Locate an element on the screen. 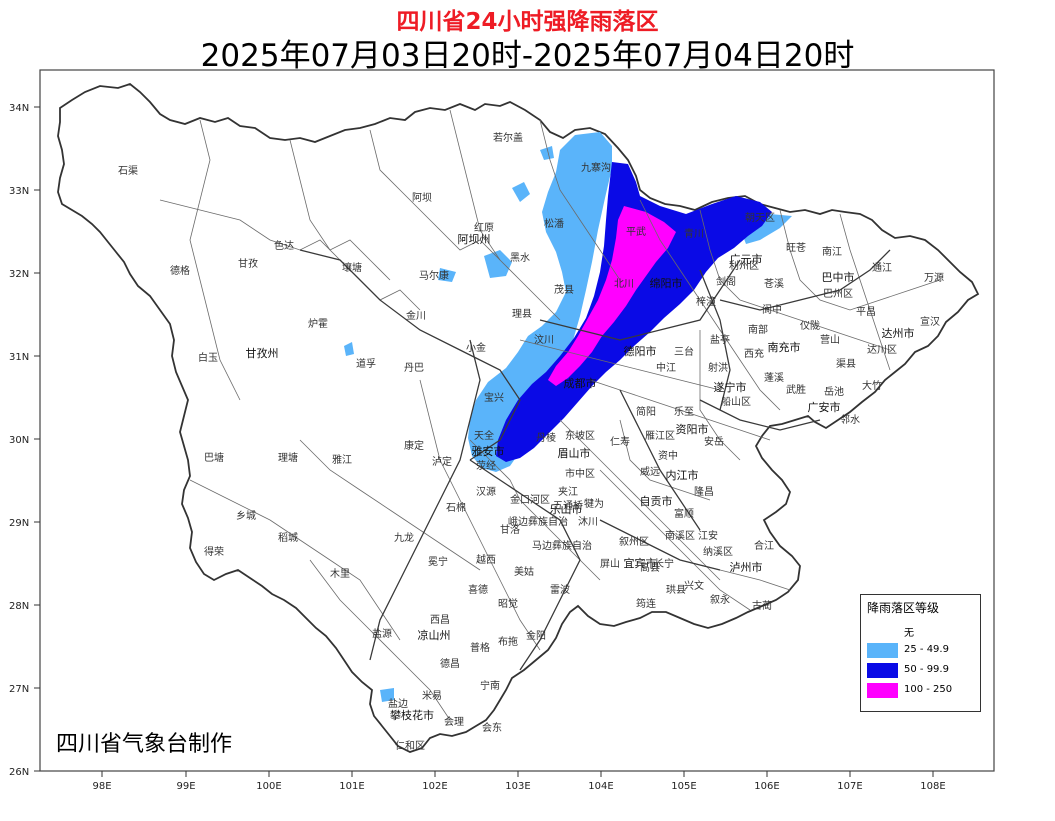  place-label: 九龙 is located at coordinates (404, 537).